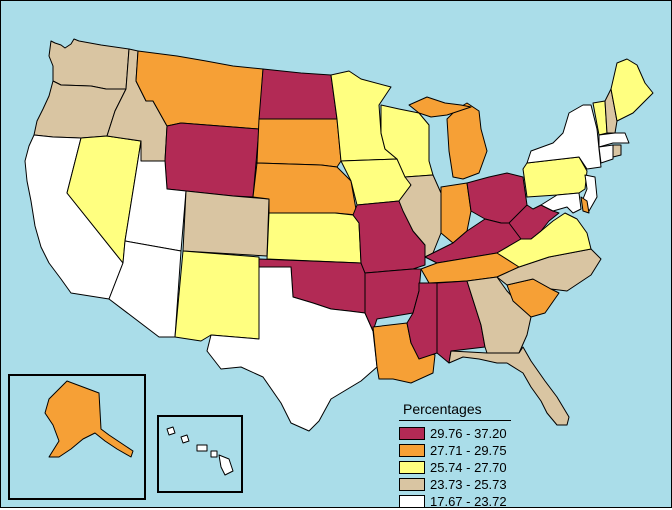  Describe the element at coordinates (606, 154) in the screenshot. I see `state-connecticut` at that location.